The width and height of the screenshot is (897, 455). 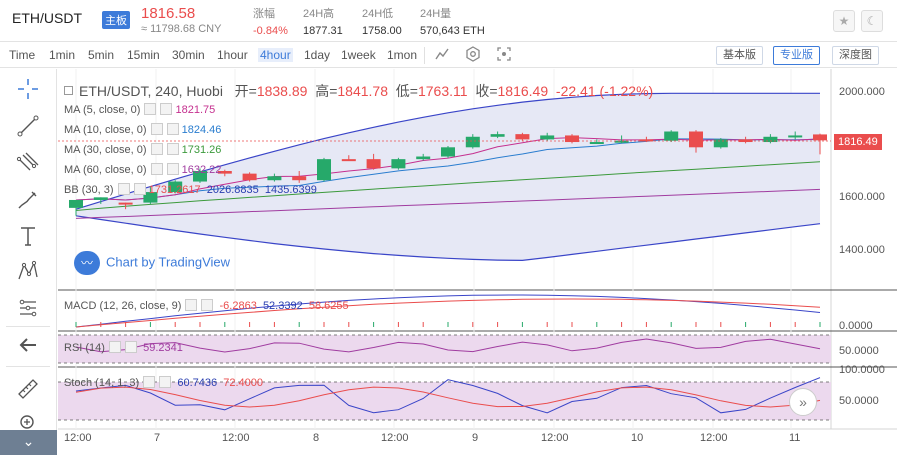 What do you see at coordinates (382, 22) in the screenshot?
I see `stat-low: 24H低 1758.00` at bounding box center [382, 22].